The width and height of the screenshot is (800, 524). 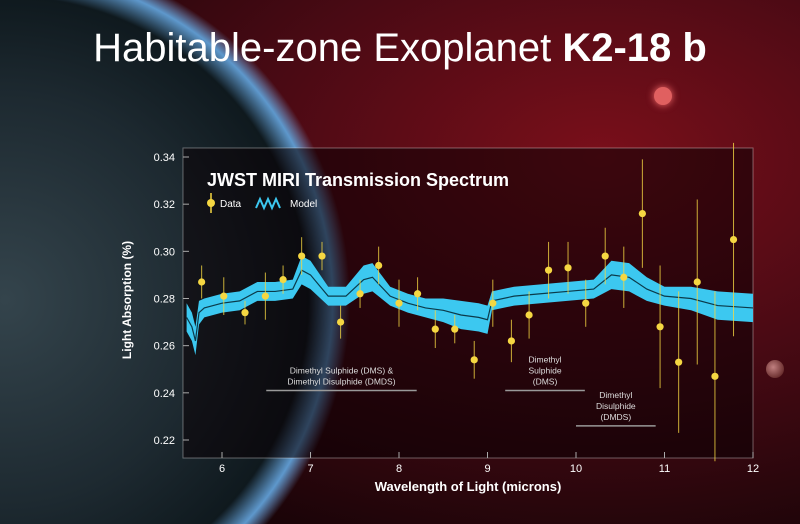 I want to click on legend-model-label: Model, so click(x=303, y=204).